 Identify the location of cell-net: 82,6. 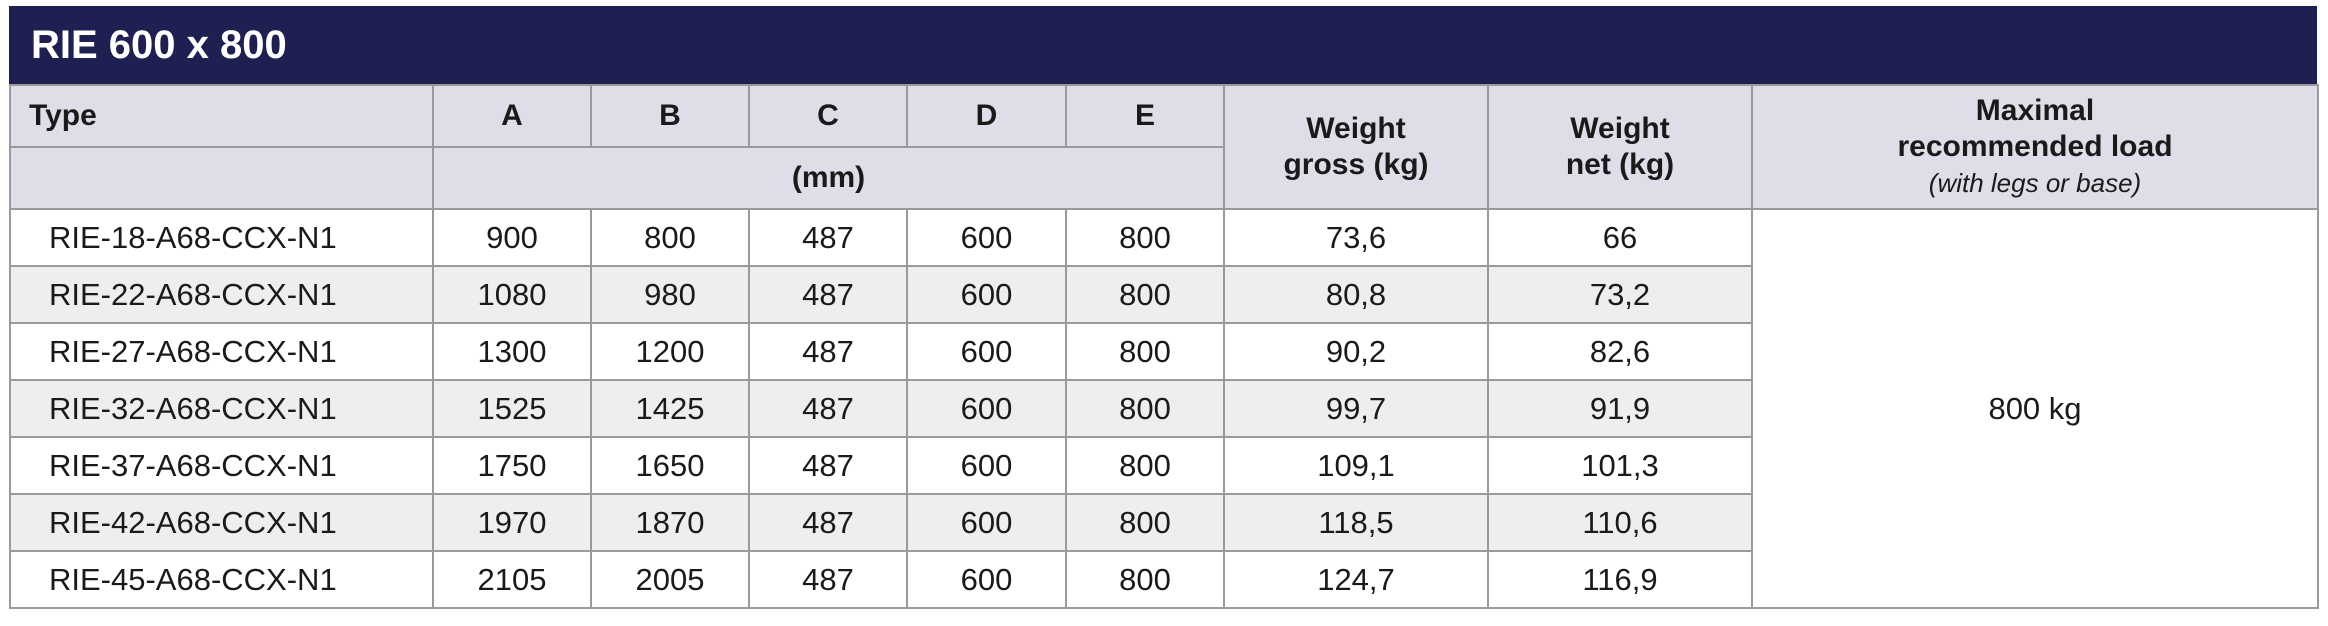
(1620, 351).